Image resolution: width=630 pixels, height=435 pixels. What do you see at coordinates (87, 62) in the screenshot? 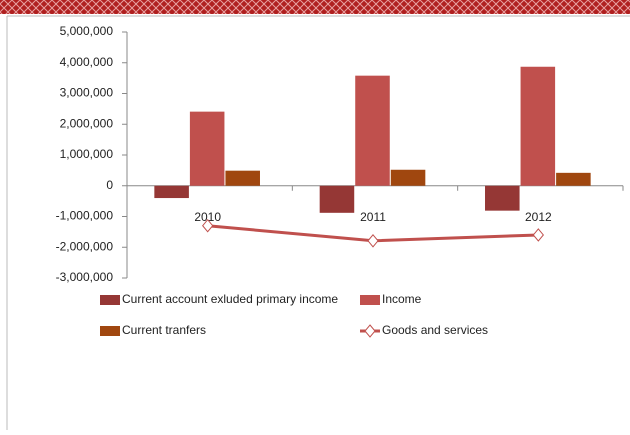
I see `y-tick-label: 4,000,000` at bounding box center [87, 62].